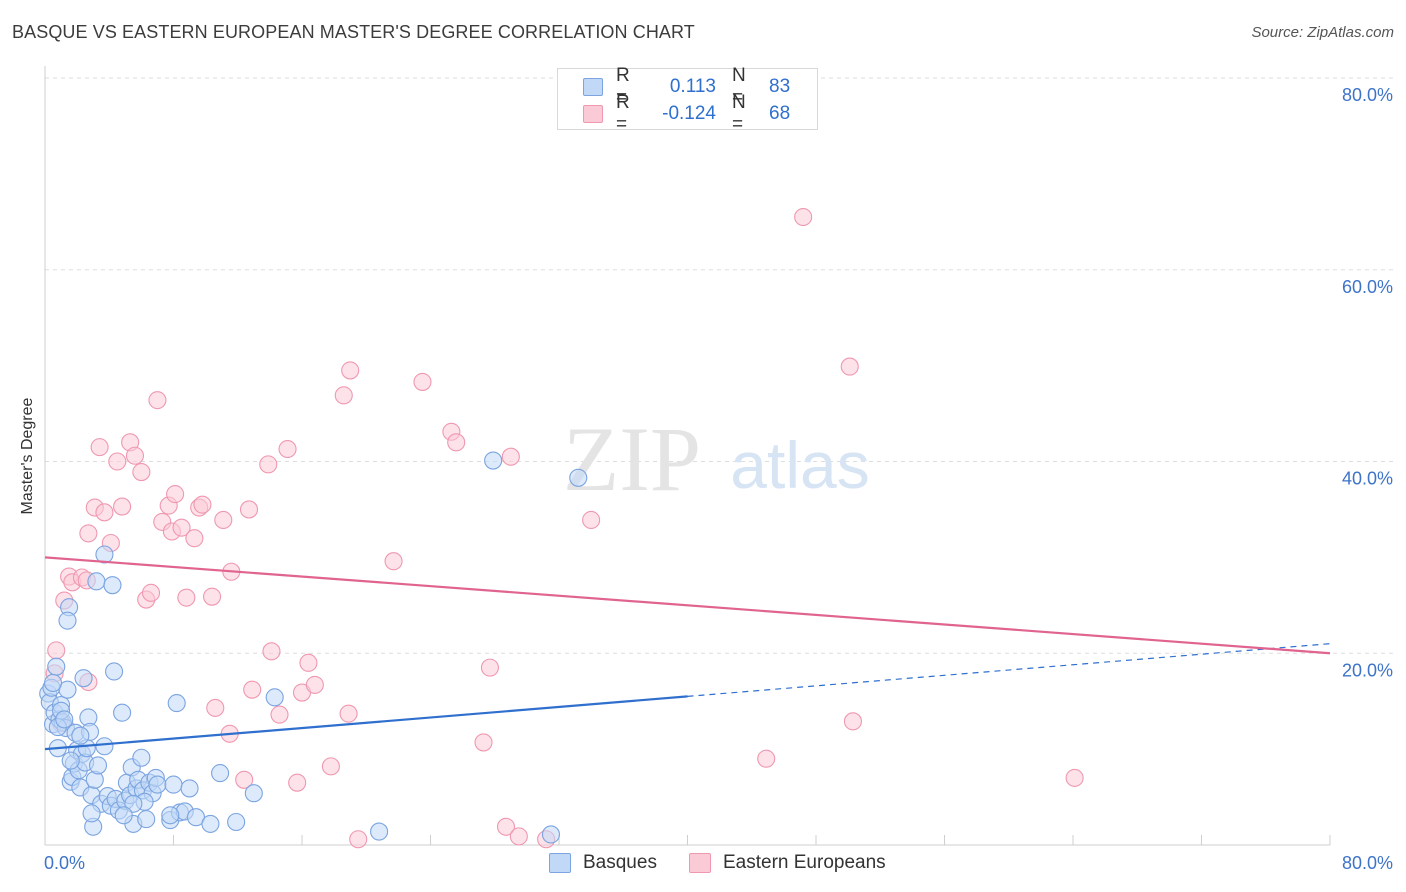 This screenshot has width=1406, height=892. What do you see at coordinates (687, 100) in the screenshot?
I see `correlation-legend: R = 0.113 N = 83 R = -0.124 N = 68` at bounding box center [687, 100].